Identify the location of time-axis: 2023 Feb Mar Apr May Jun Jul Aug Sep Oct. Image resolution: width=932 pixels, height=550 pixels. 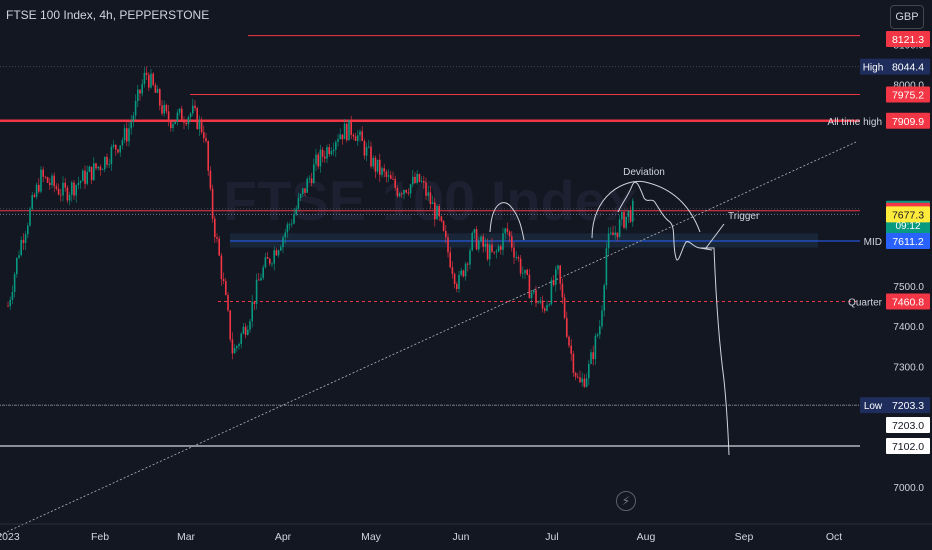
(466, 533).